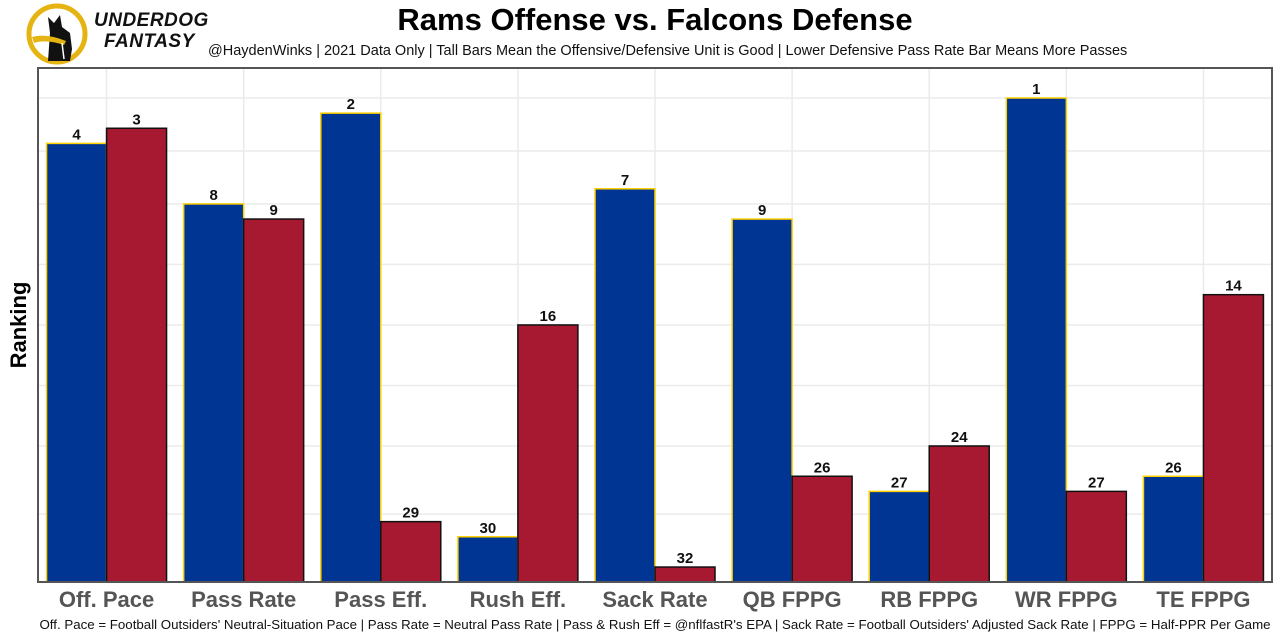 The image size is (1280, 640). Describe the element at coordinates (1096, 482) in the screenshot. I see `defense-bar-label: 27` at that location.